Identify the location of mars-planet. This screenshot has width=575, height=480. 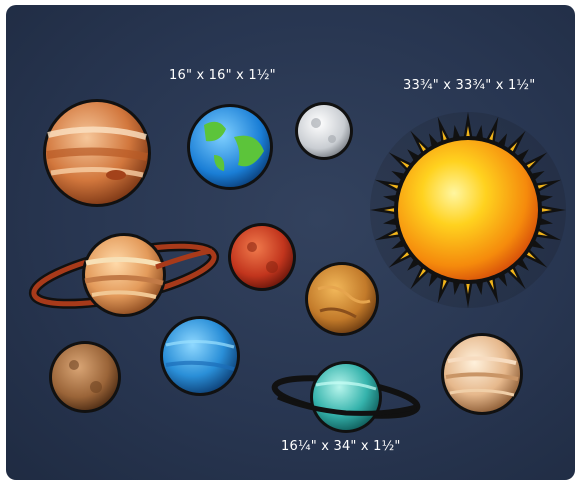
(262, 257).